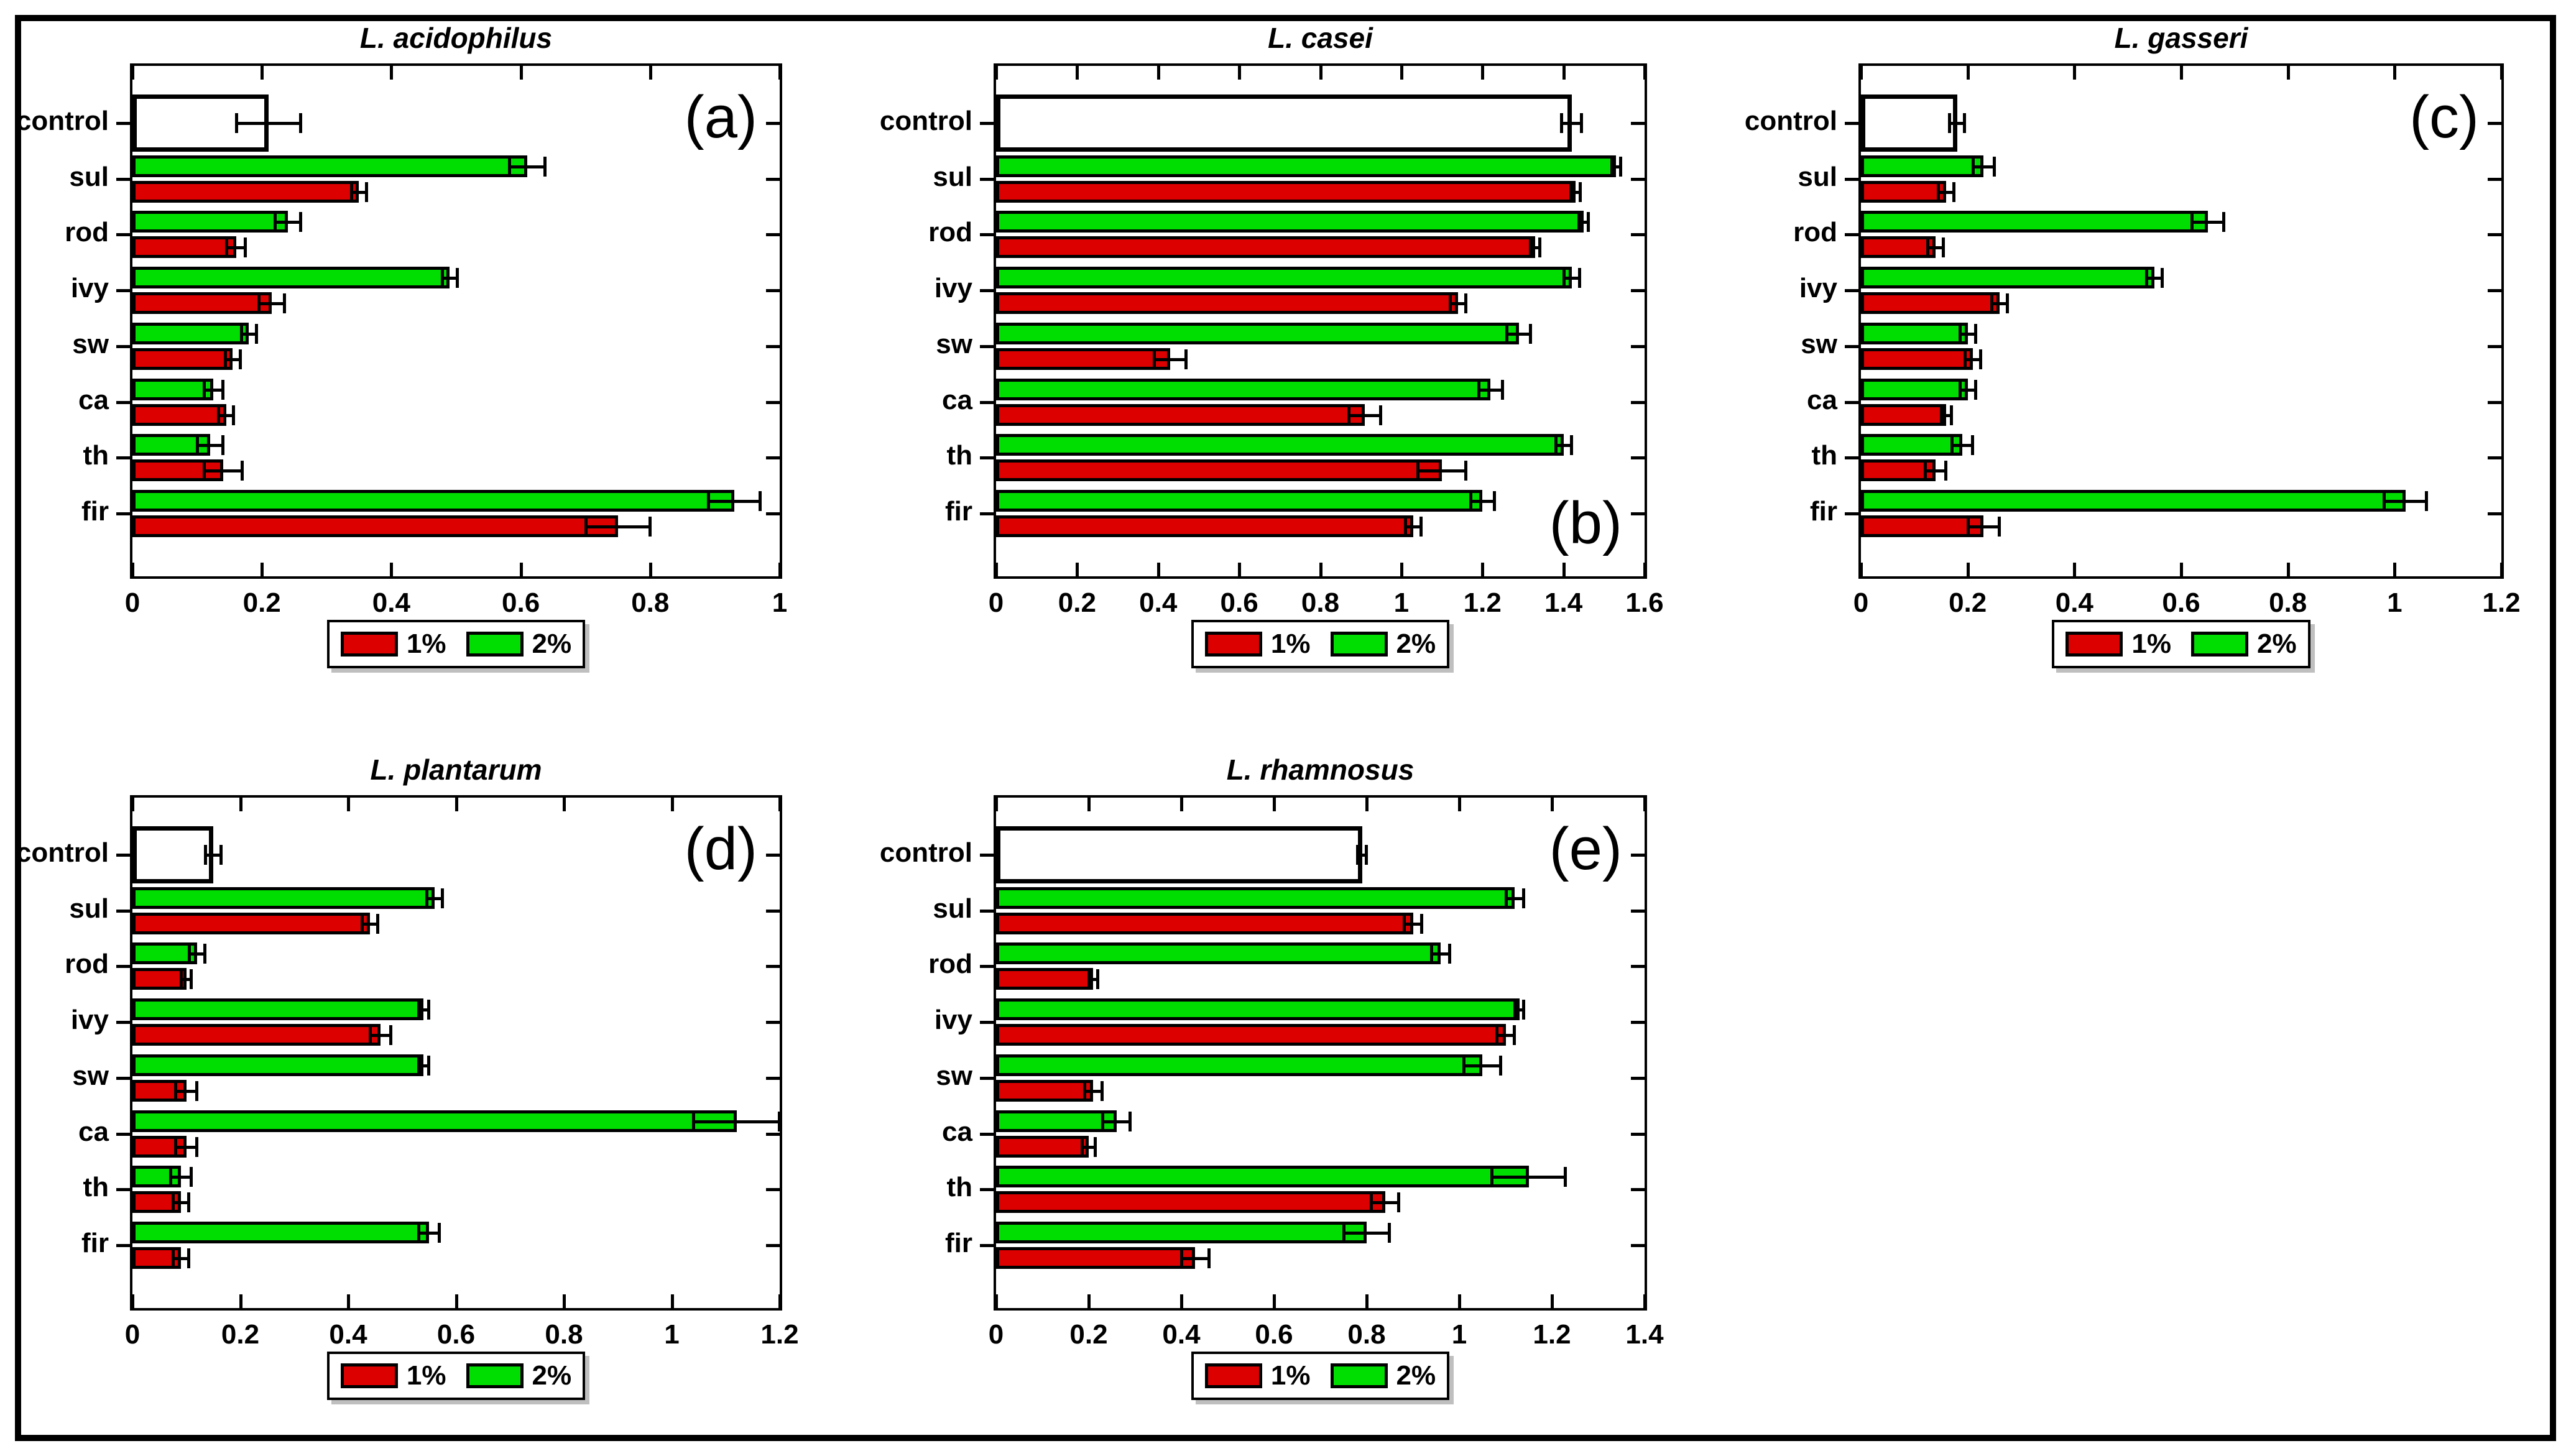 This screenshot has height=1456, width=2571. I want to click on bar-sul-2pct, so click(1922, 166).